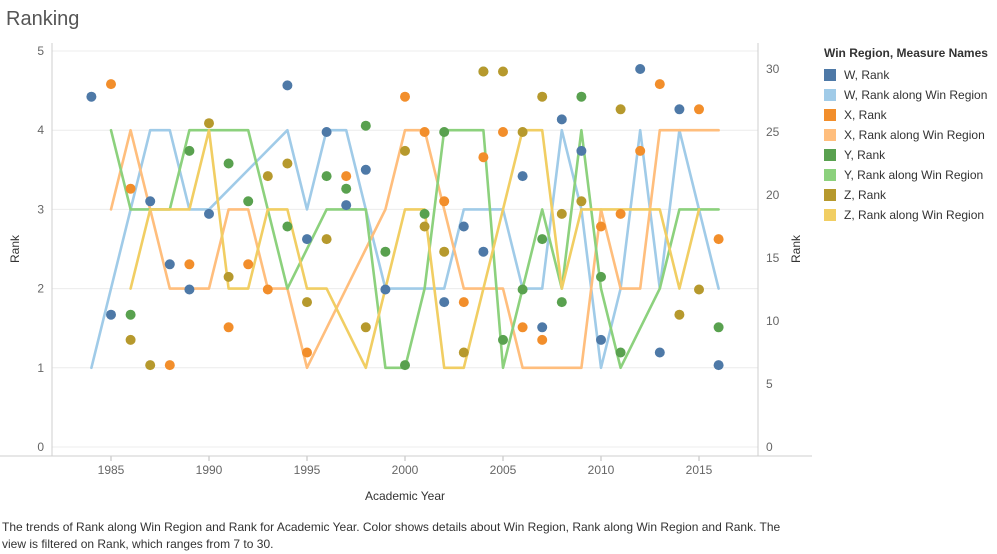  What do you see at coordinates (40, 130) in the screenshot?
I see `y-left-tick-label: 4` at bounding box center [40, 130].